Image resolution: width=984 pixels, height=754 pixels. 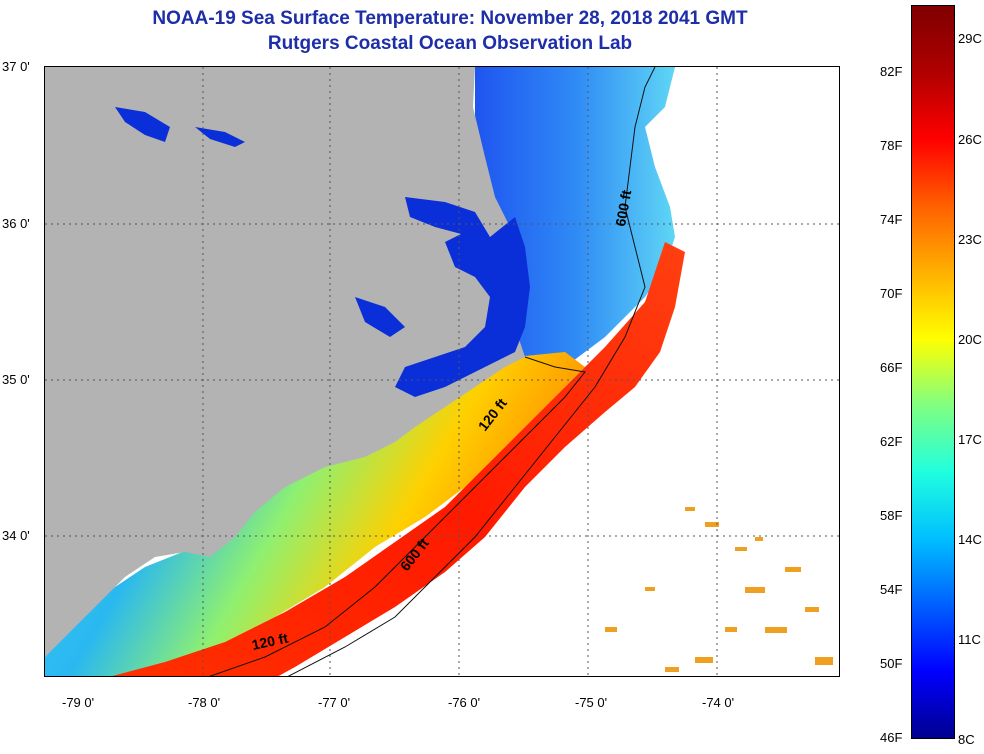 I want to click on cb-label-23c: 23C, so click(x=970, y=239).